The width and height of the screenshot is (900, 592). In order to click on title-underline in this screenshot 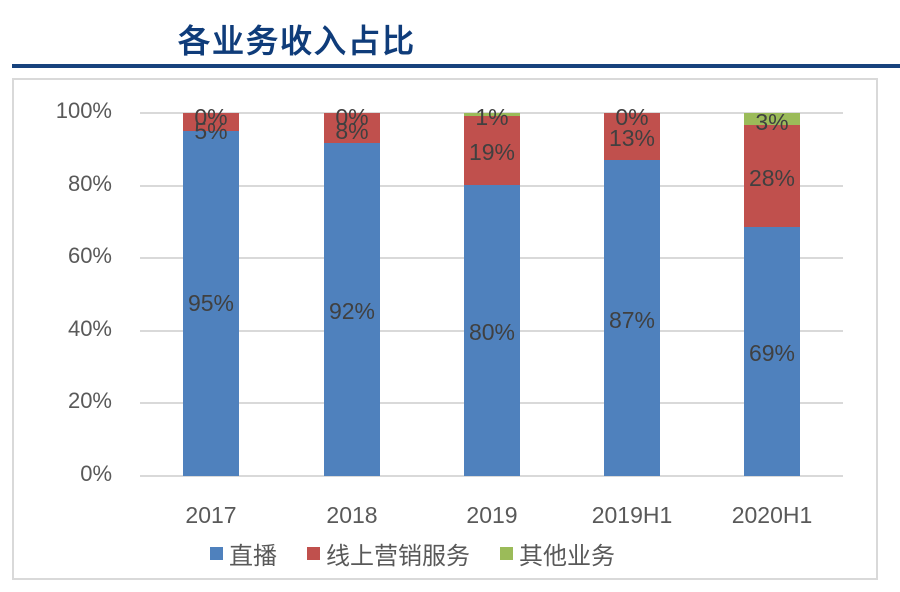, I will do `click(456, 66)`.